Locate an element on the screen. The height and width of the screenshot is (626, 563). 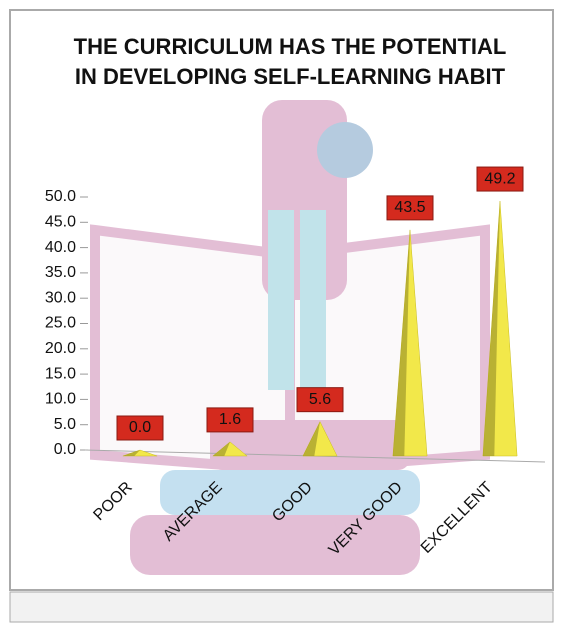
value-label: 5.6 is located at coordinates (320, 399).